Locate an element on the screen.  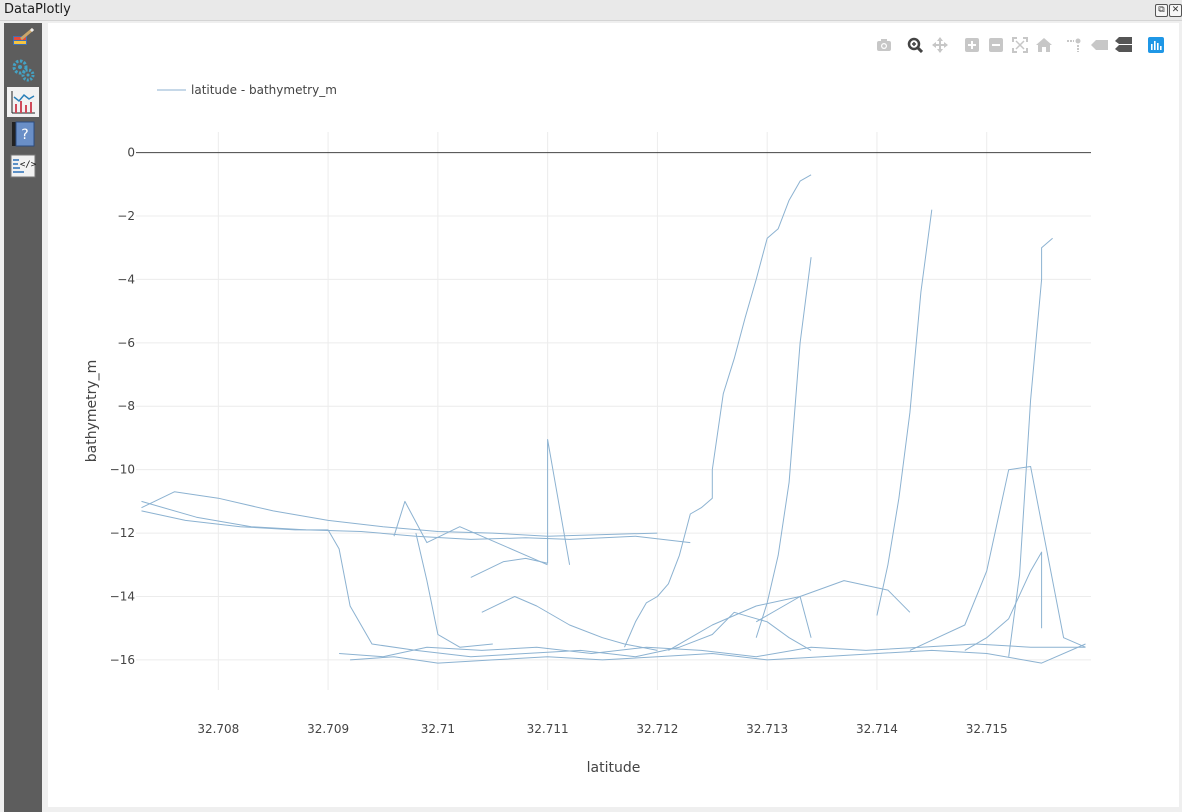
x-tick-label: 32.712 is located at coordinates (657, 729).